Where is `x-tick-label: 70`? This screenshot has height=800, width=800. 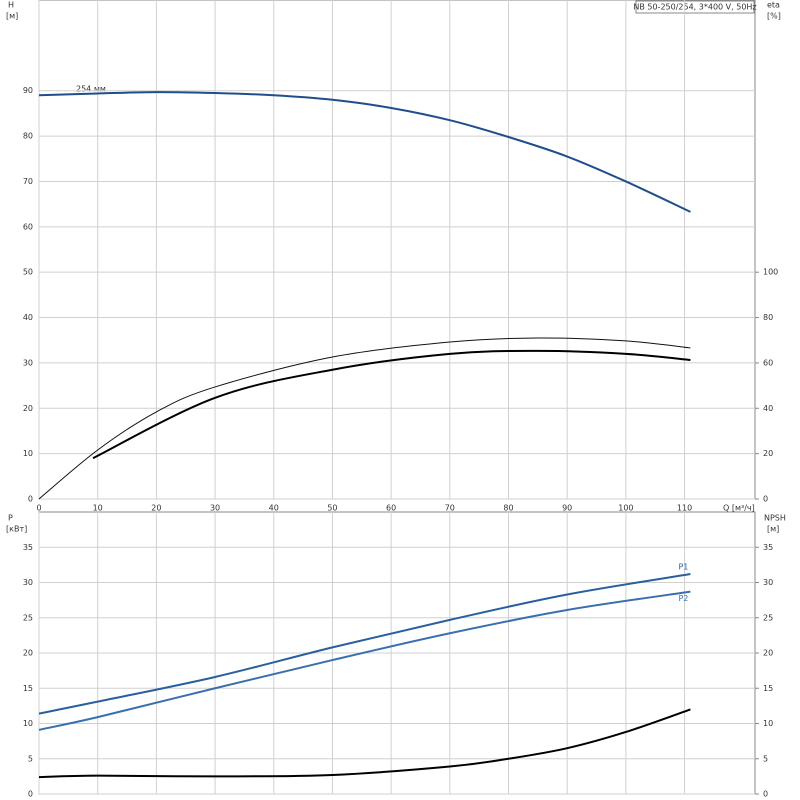 x-tick-label: 70 is located at coordinates (450, 508).